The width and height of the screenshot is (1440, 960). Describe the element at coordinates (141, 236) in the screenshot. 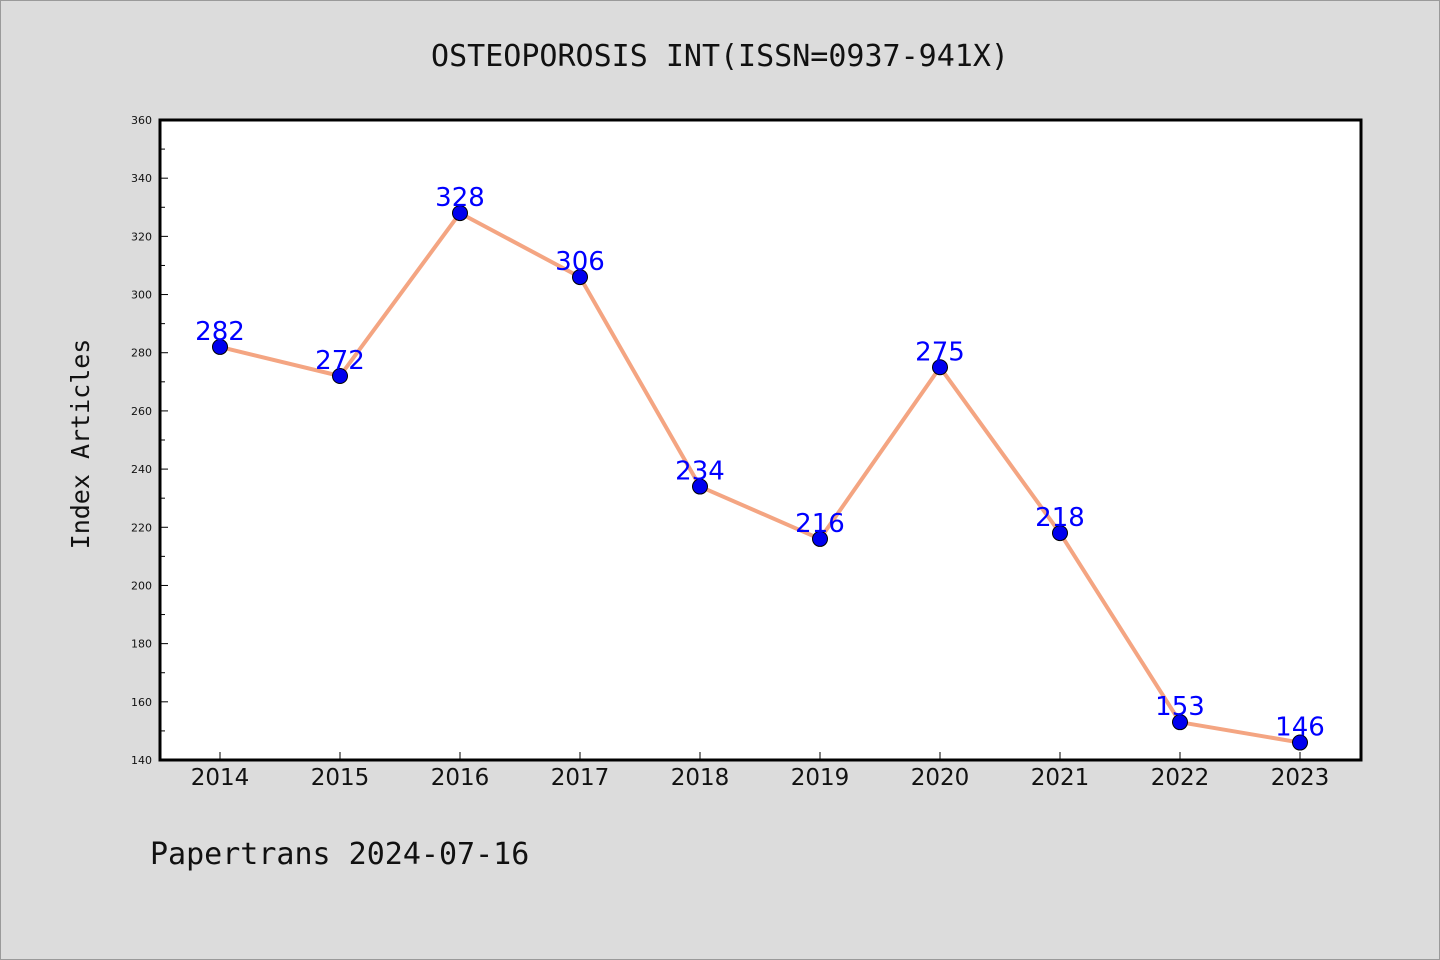

I see `y-tick-label: 320` at that location.